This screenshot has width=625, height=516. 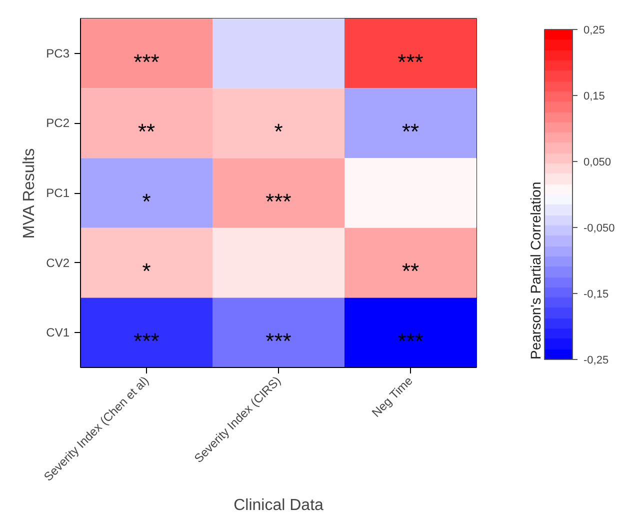 What do you see at coordinates (58, 333) in the screenshot?
I see `y-tick-label: CV1` at bounding box center [58, 333].